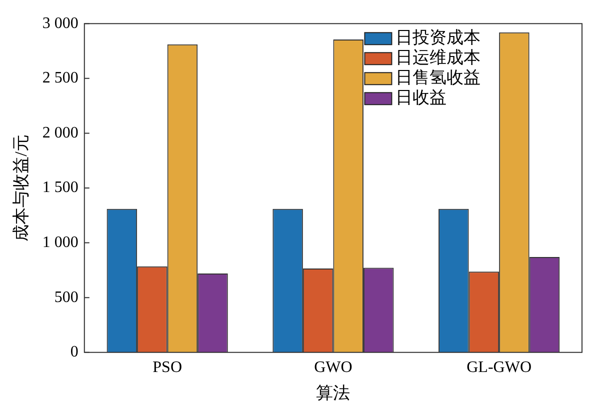 Image resolution: width=592 pixels, height=412 pixels. I want to click on x-tick-label: PSO, so click(167, 367).